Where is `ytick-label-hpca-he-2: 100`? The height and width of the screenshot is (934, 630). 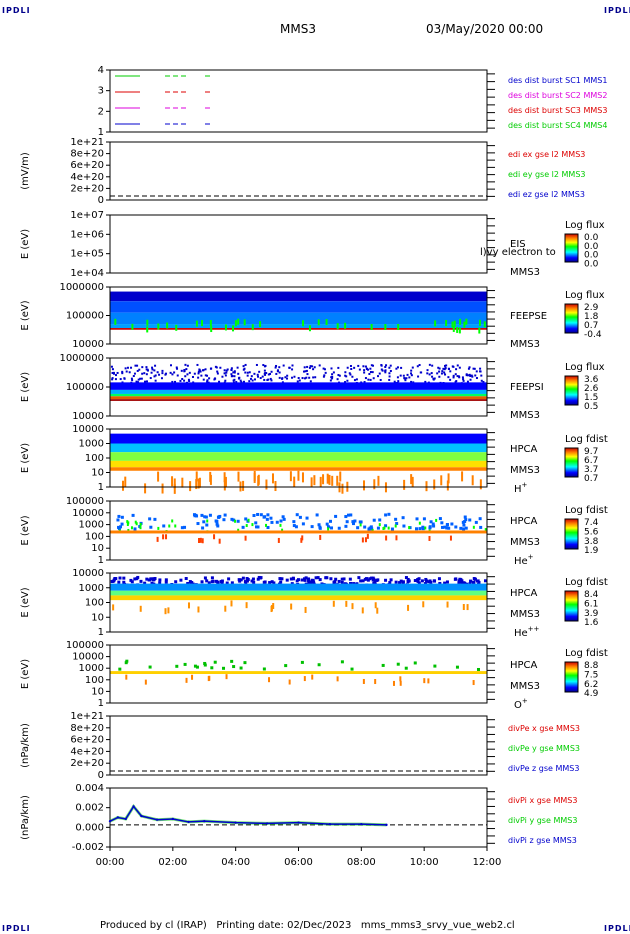 ytick-label-hpca-he-2: 100 is located at coordinates (94, 536).